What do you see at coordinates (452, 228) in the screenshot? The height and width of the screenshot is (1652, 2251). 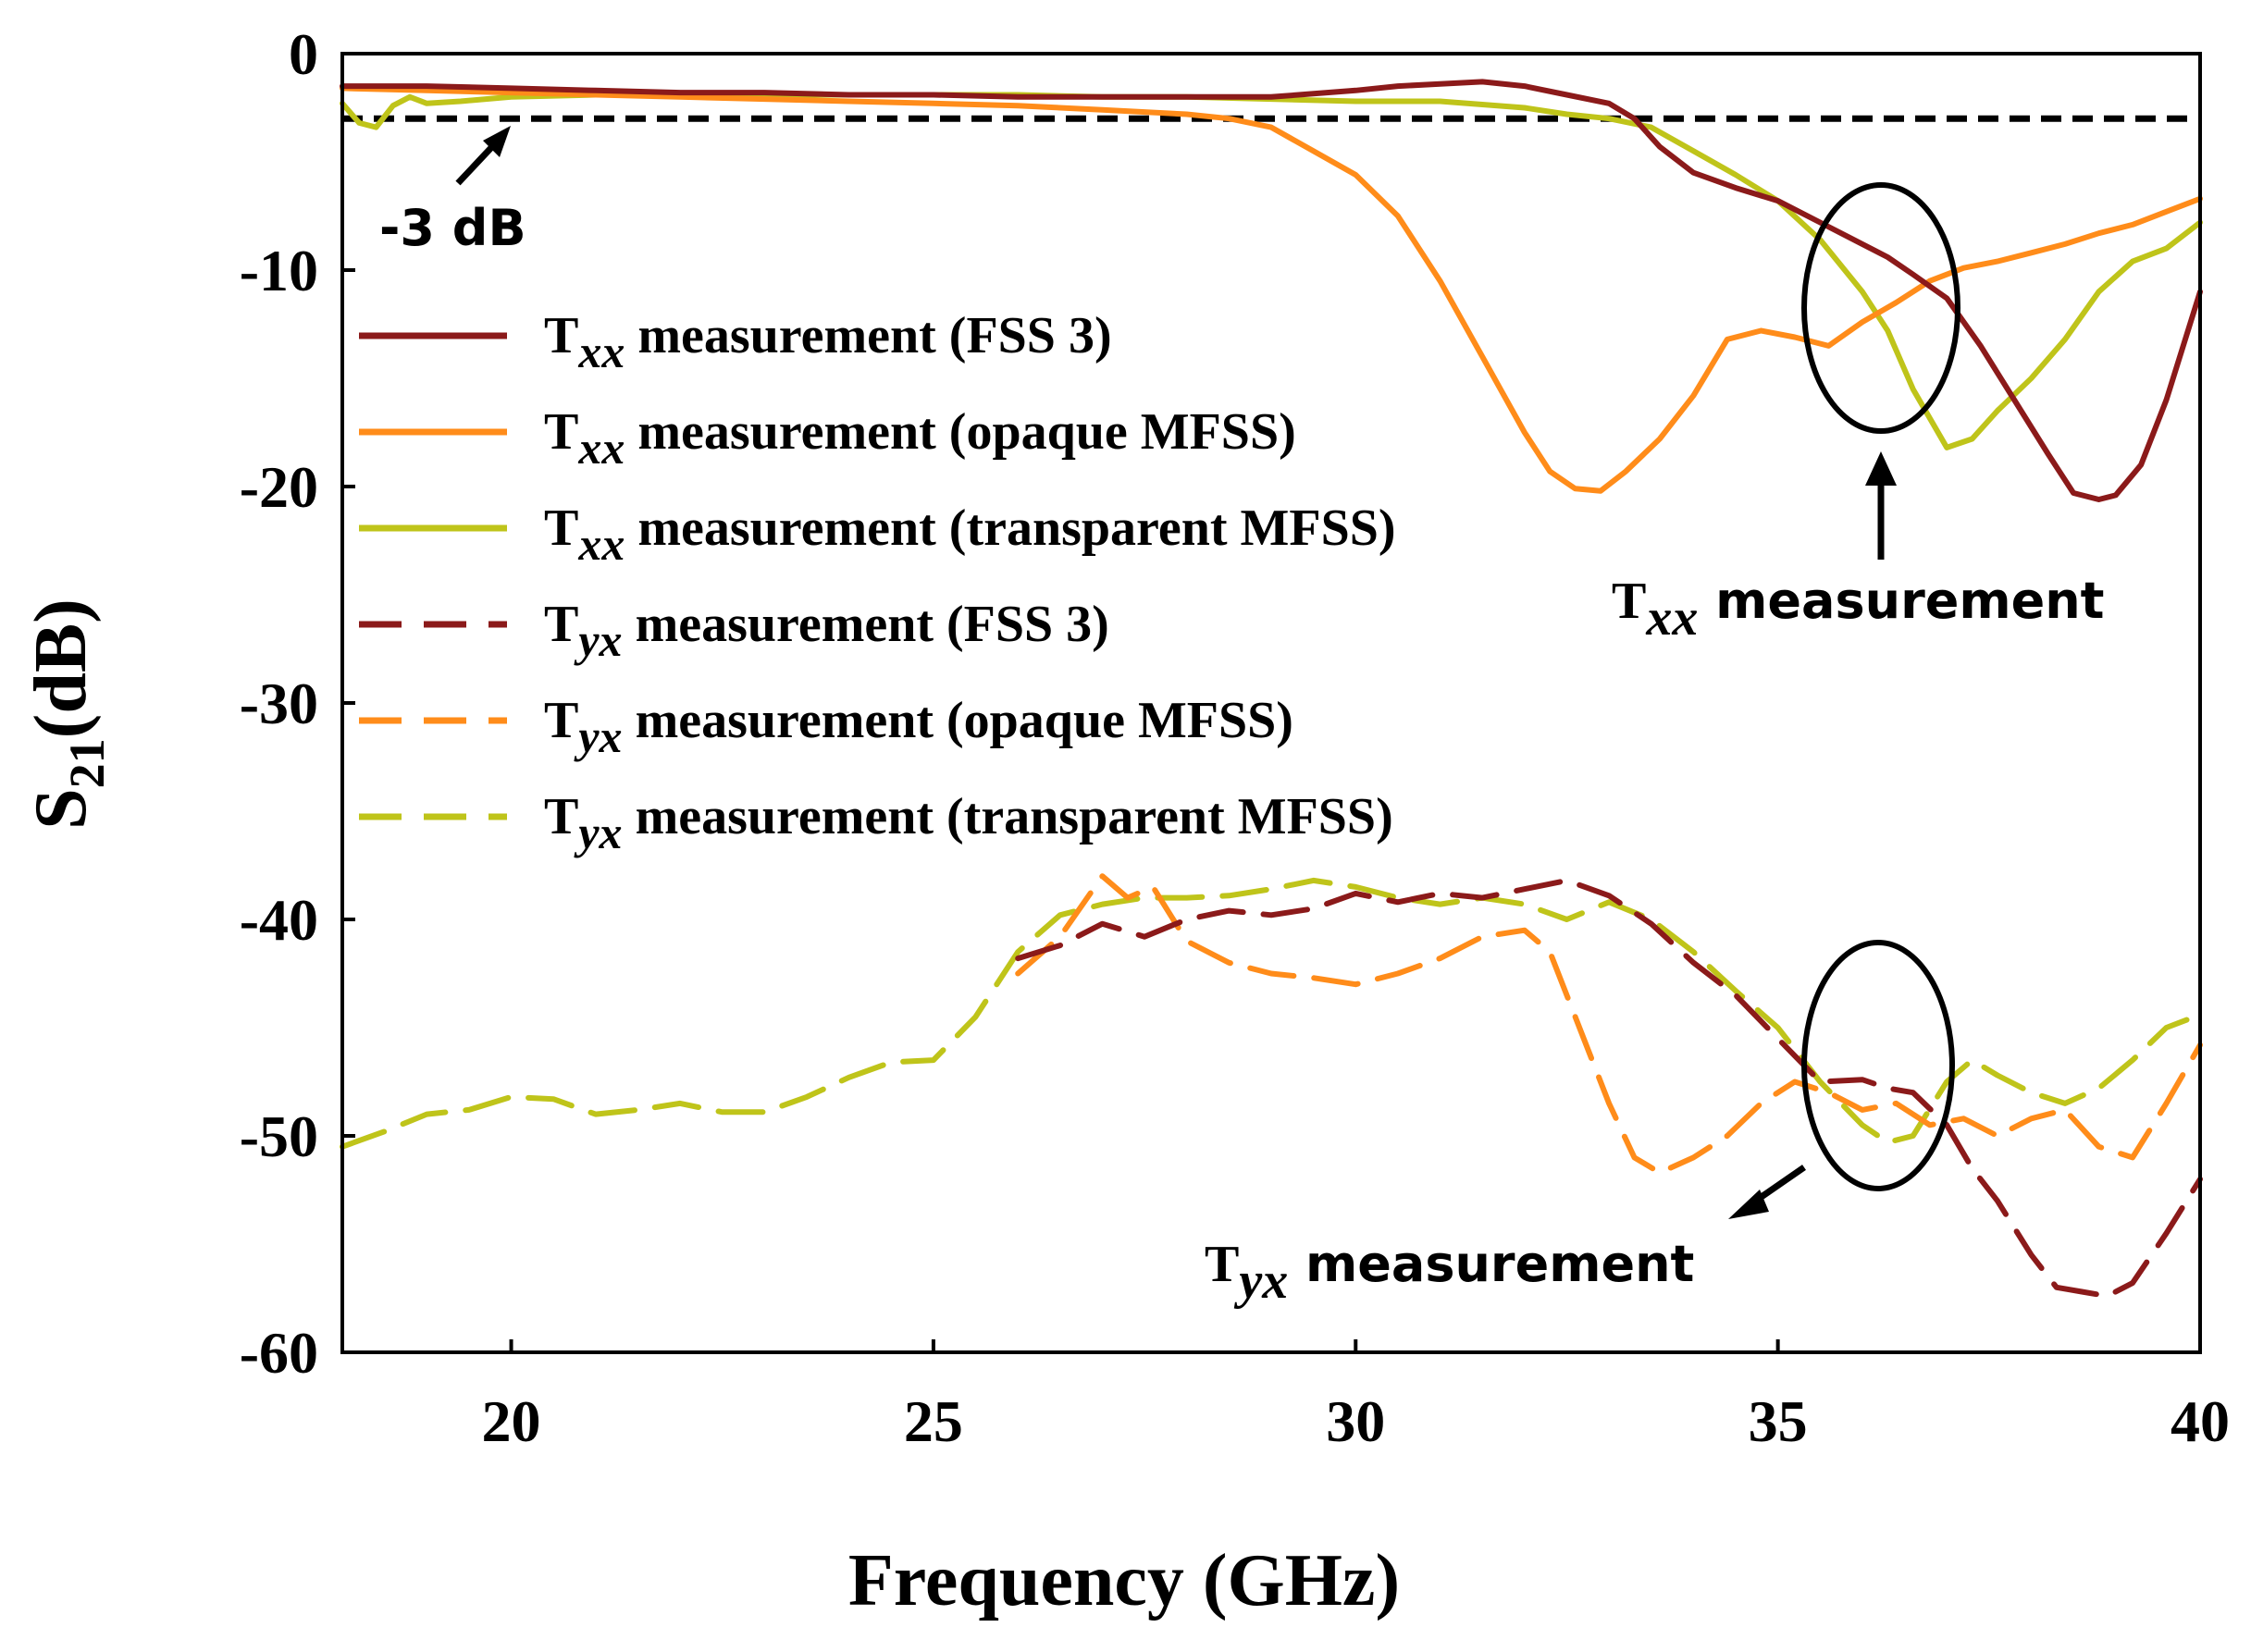 I see `minus-3db-label: -3 dB` at bounding box center [452, 228].